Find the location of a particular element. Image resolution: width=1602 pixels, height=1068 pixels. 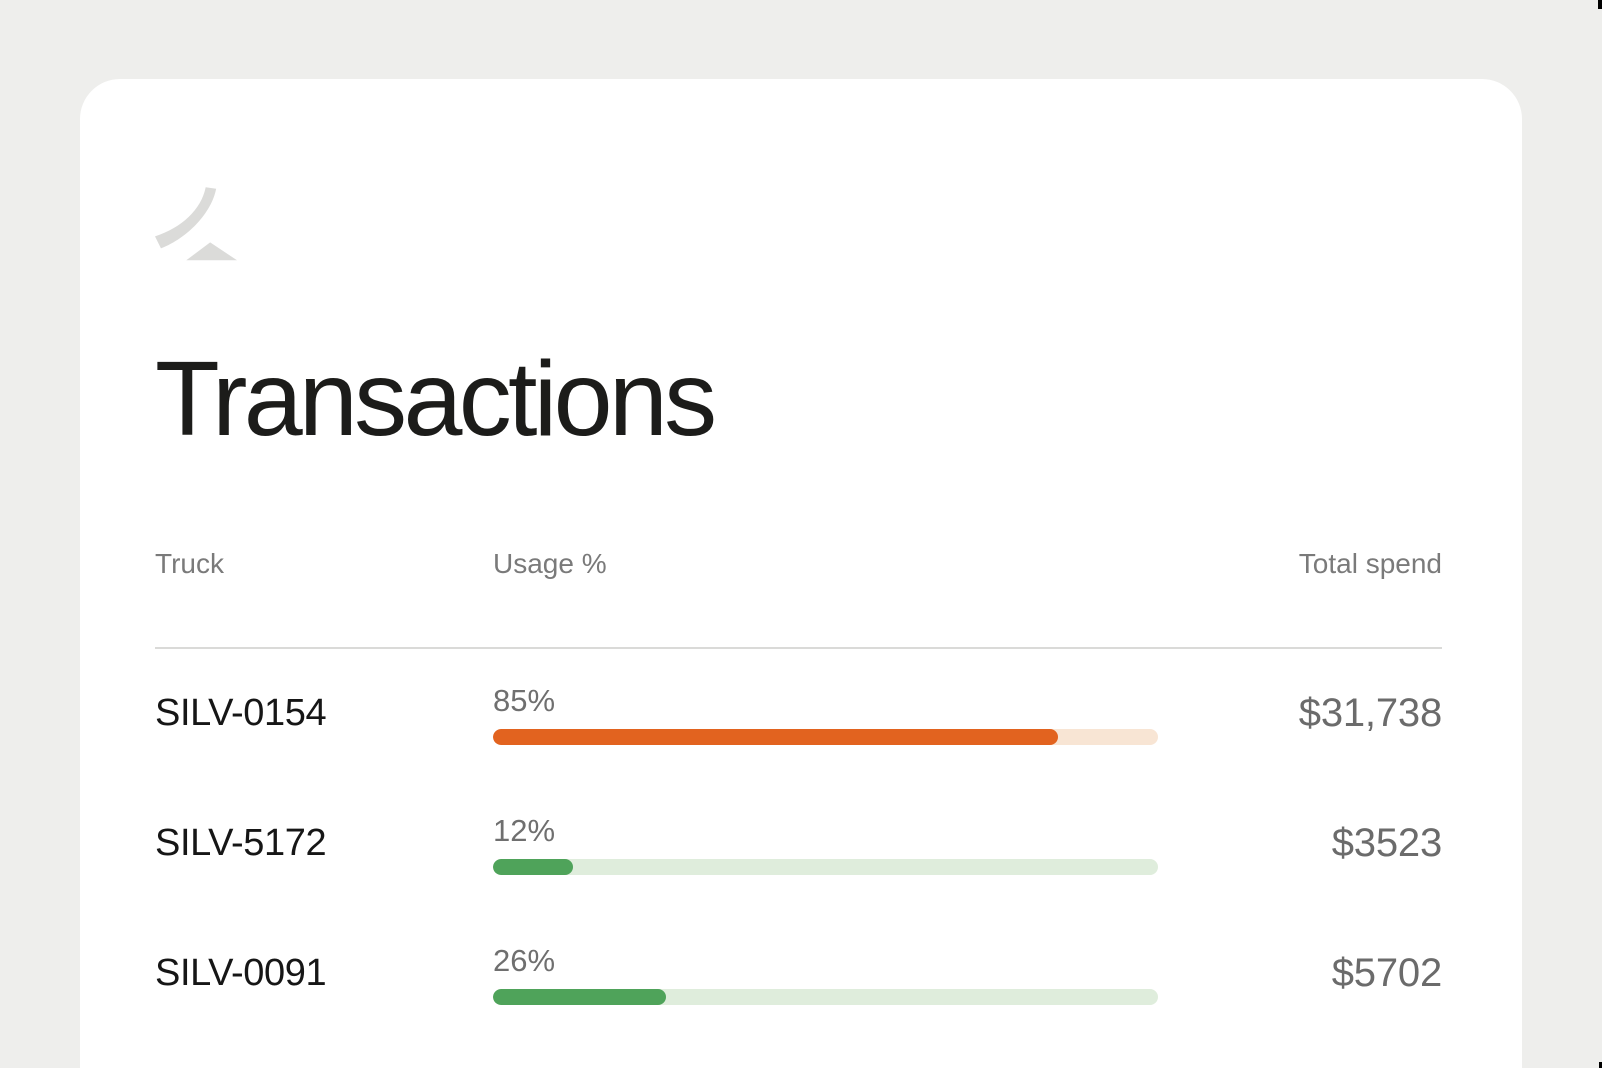

table-row: SILV-5172 12% $3523 is located at coordinates (798, 844).